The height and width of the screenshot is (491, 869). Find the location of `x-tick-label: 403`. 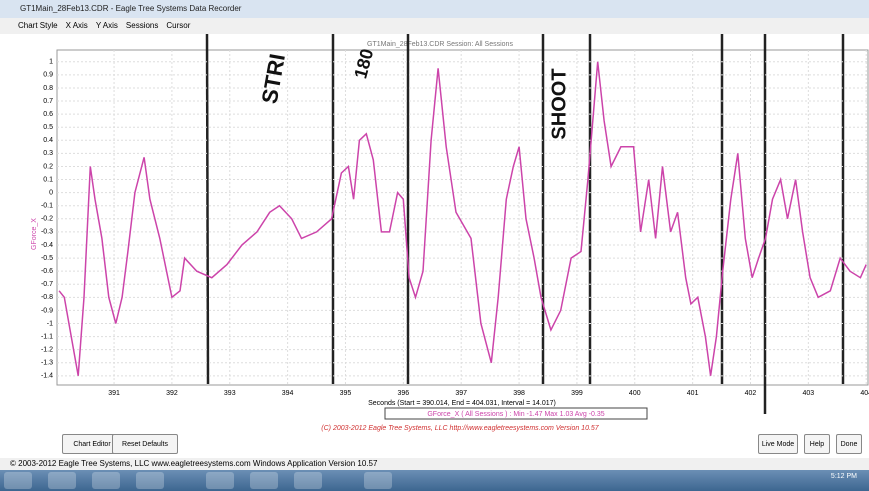

x-tick-label: 403 is located at coordinates (809, 393).